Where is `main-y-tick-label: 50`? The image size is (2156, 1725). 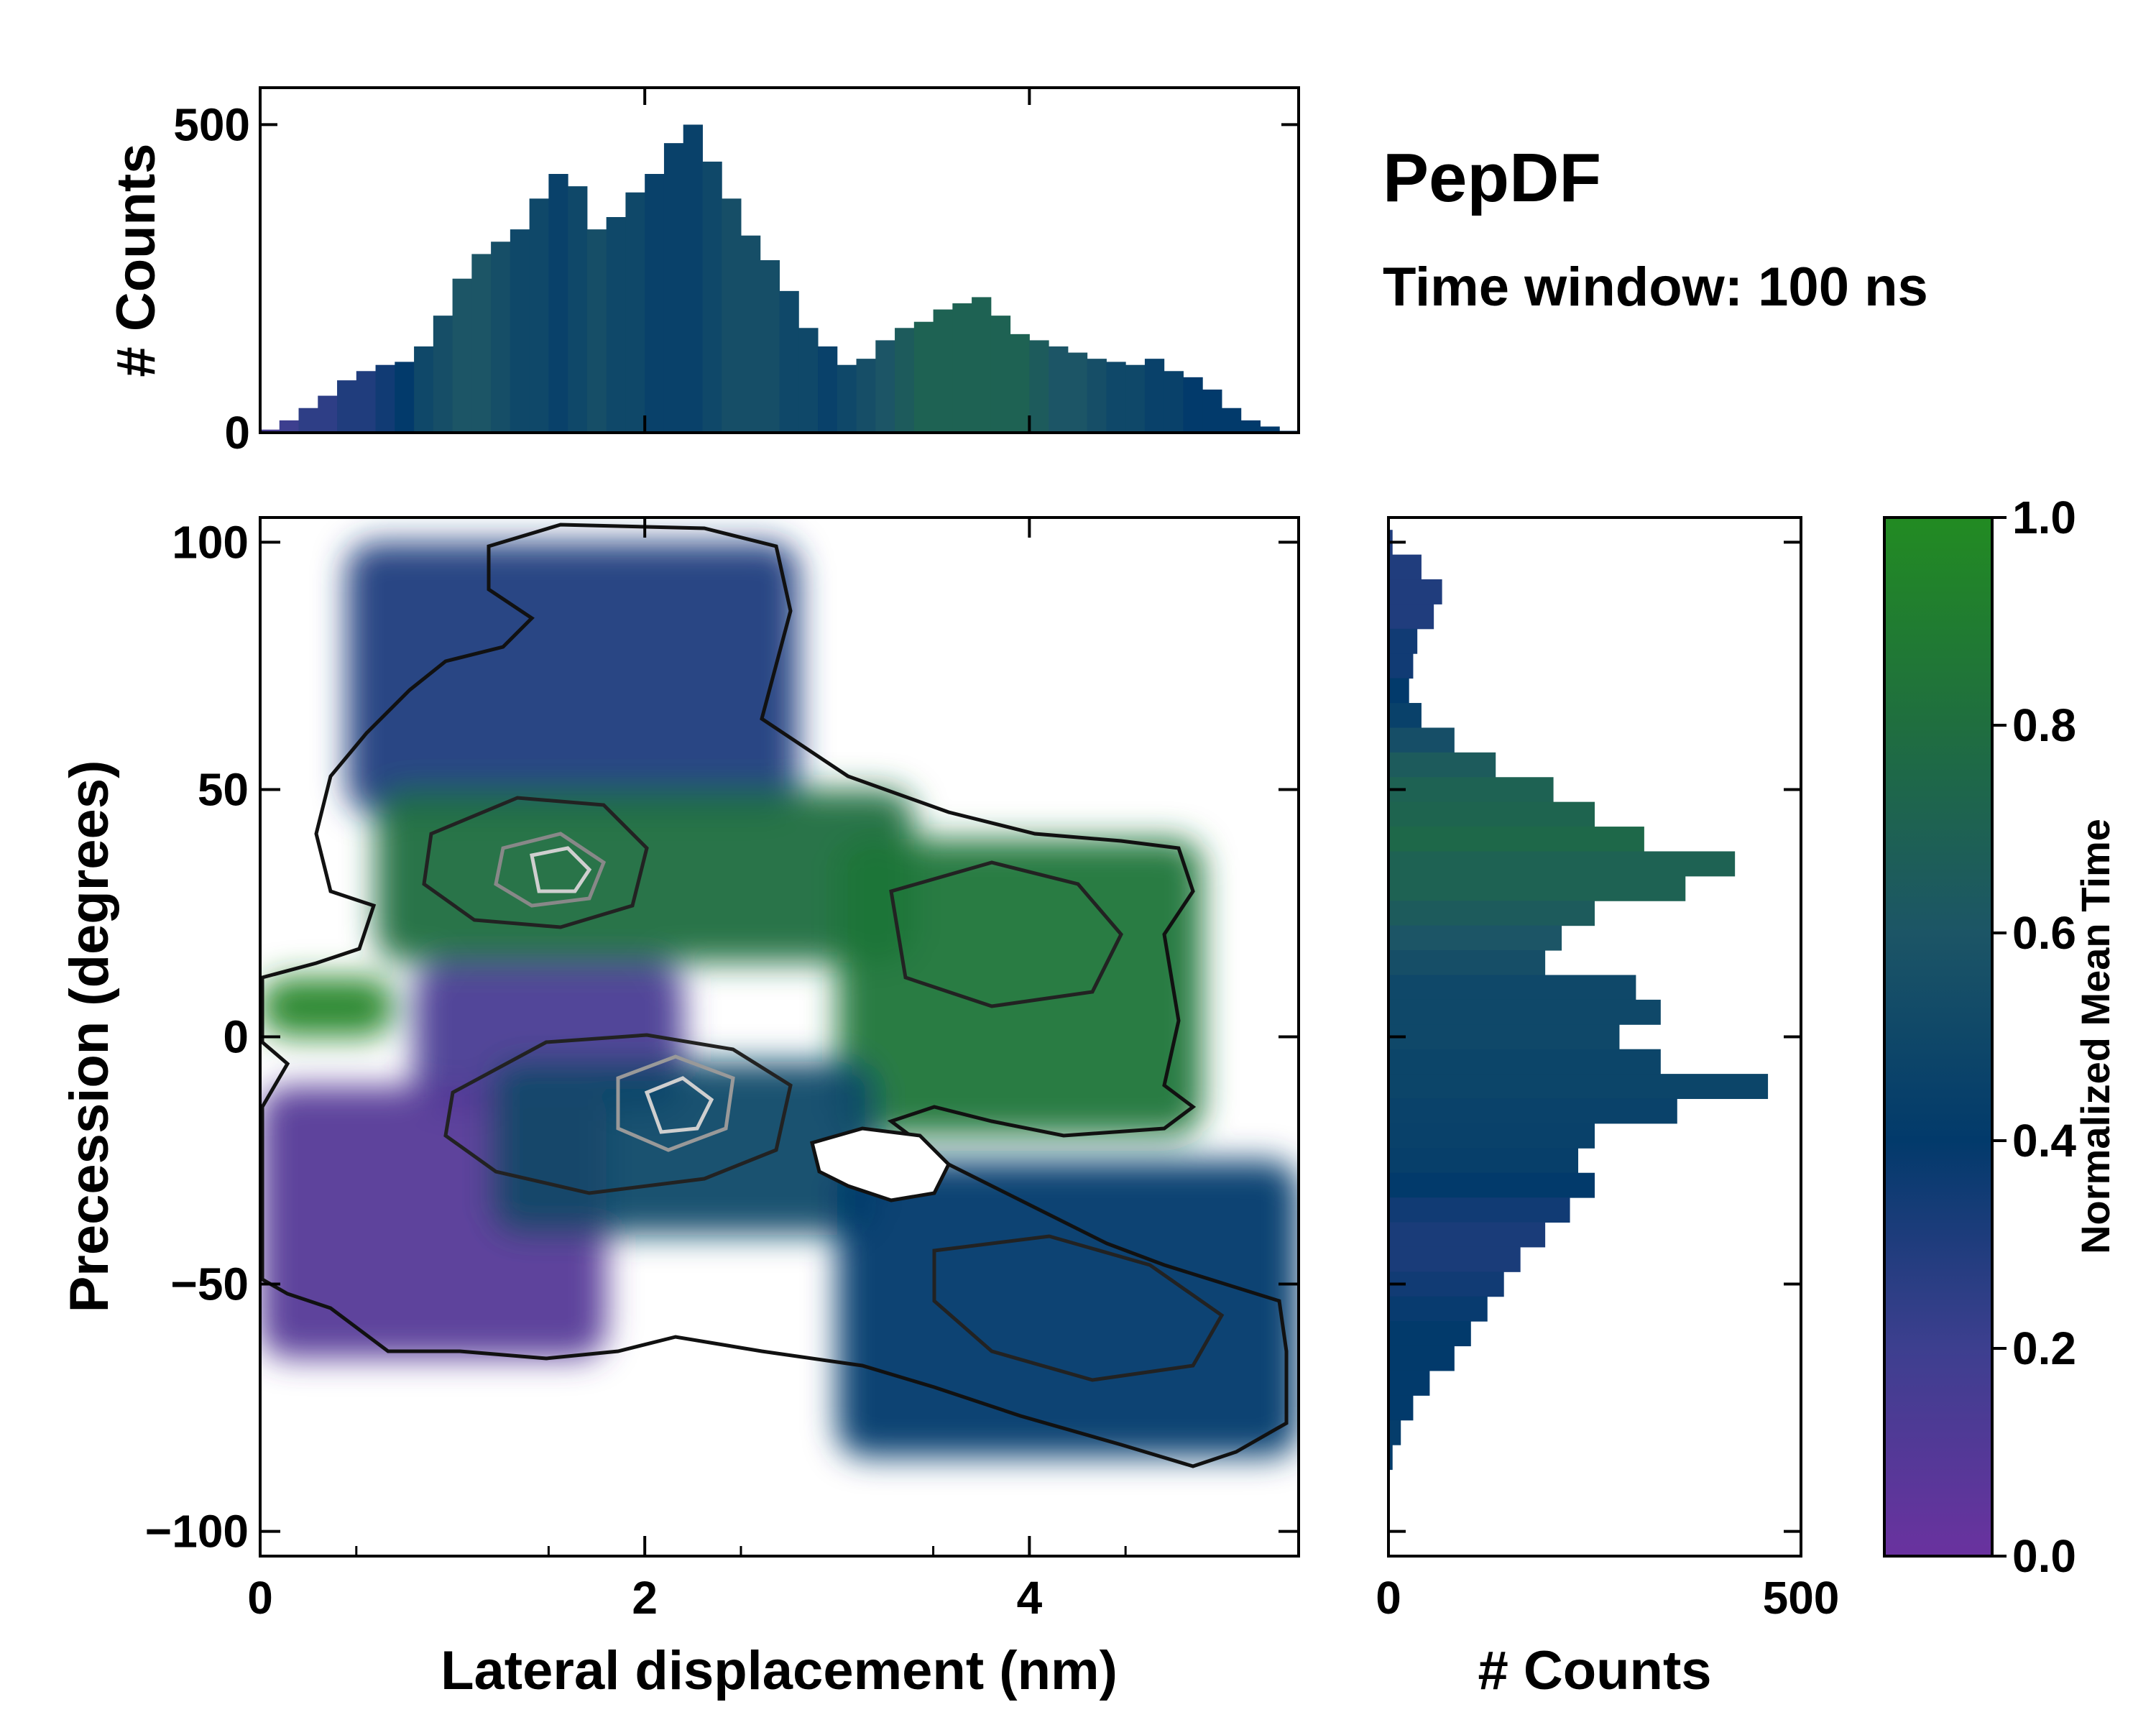 main-y-tick-label: 50 is located at coordinates (224, 789).